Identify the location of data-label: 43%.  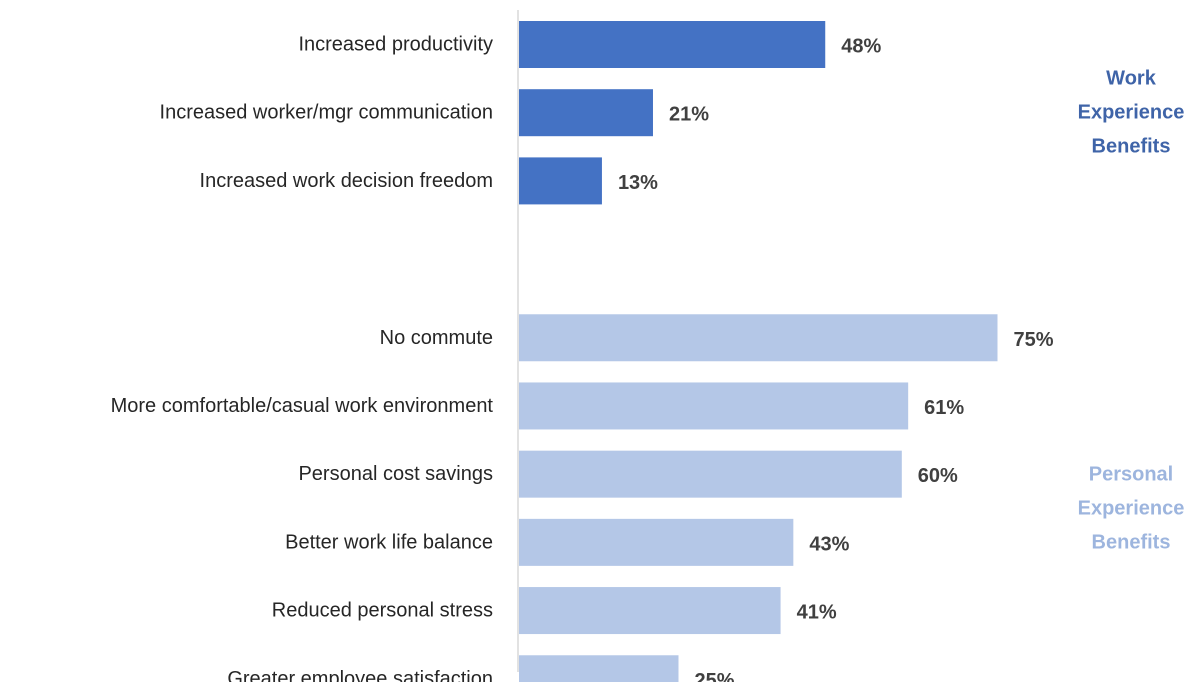
(829, 544).